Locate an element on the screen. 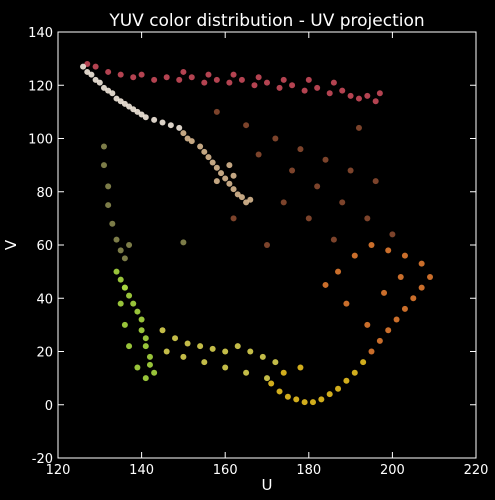  x-tick-label: 180 is located at coordinates (308, 470).